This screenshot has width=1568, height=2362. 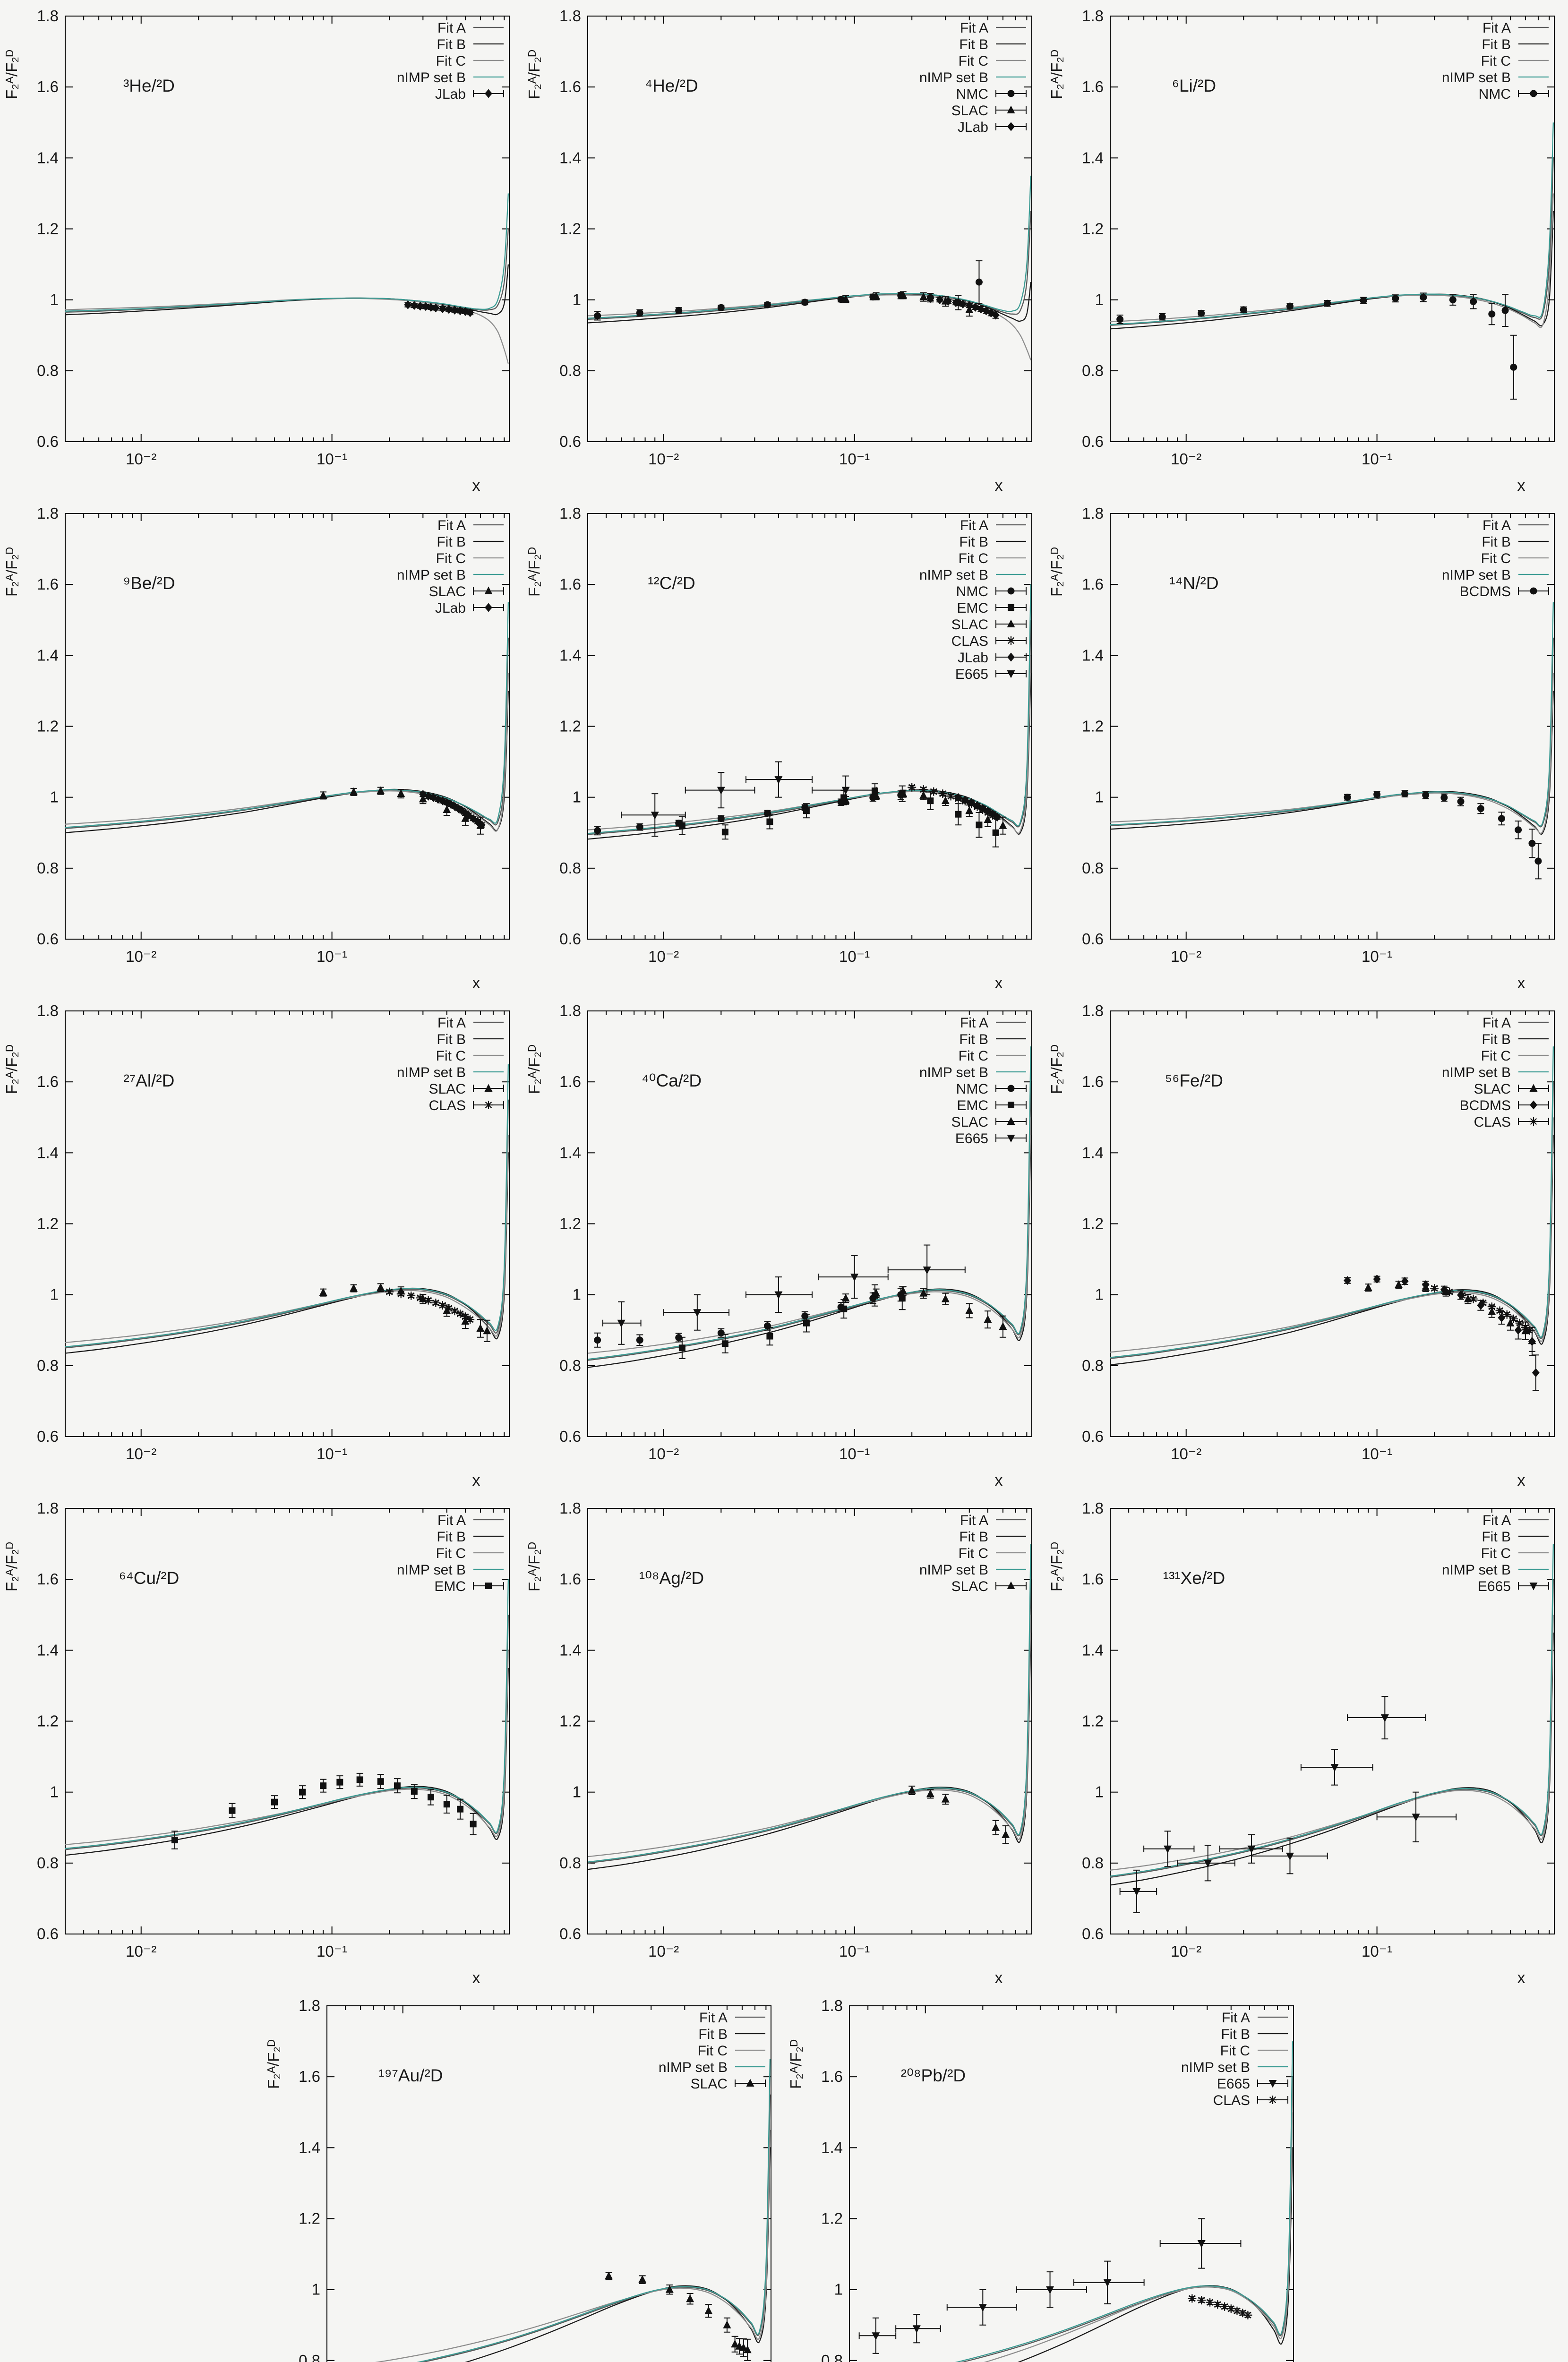 I want to click on curve-fit-c, so click(x=1332, y=1235).